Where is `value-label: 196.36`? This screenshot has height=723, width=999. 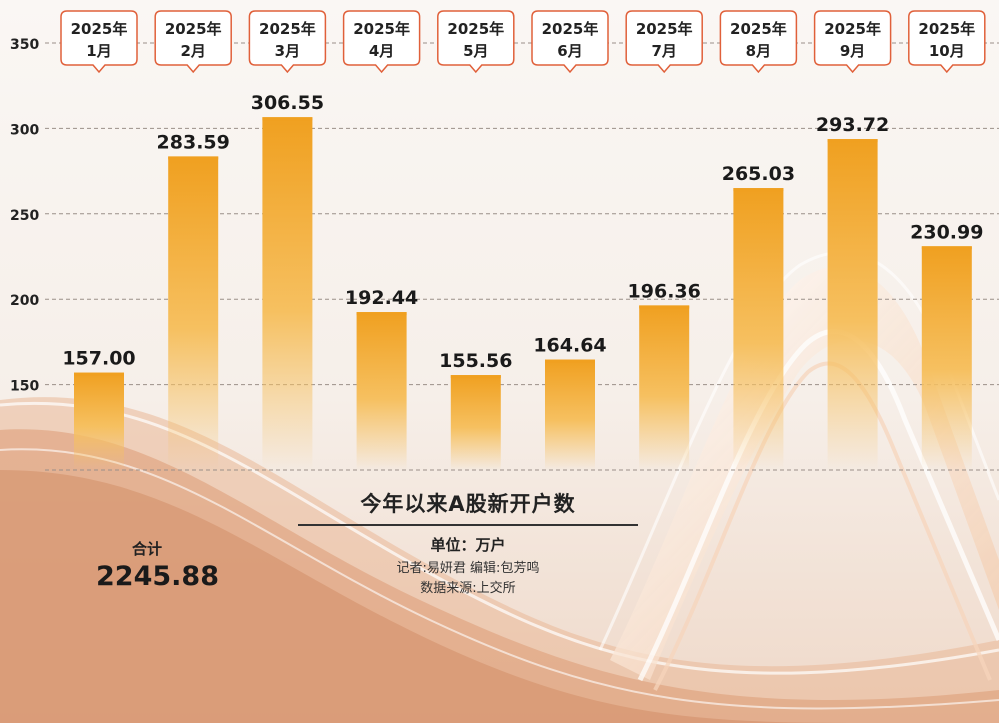
value-label: 196.36 is located at coordinates (664, 291).